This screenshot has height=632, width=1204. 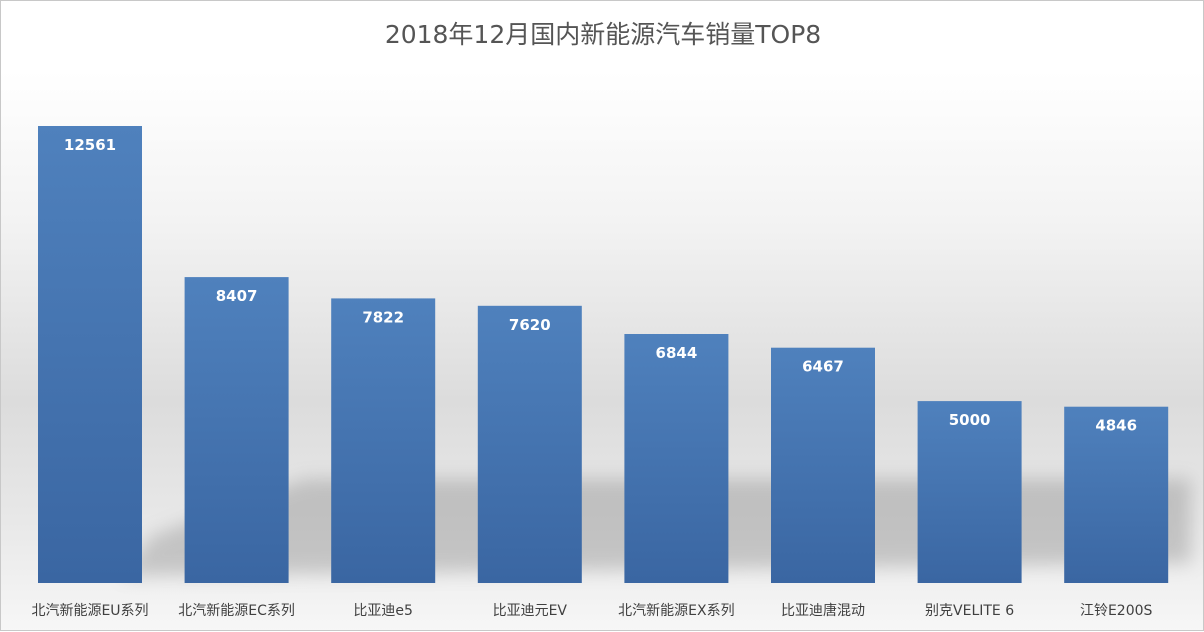 What do you see at coordinates (676, 611) in the screenshot?
I see `tick-label: 北汽新能源EX系列` at bounding box center [676, 611].